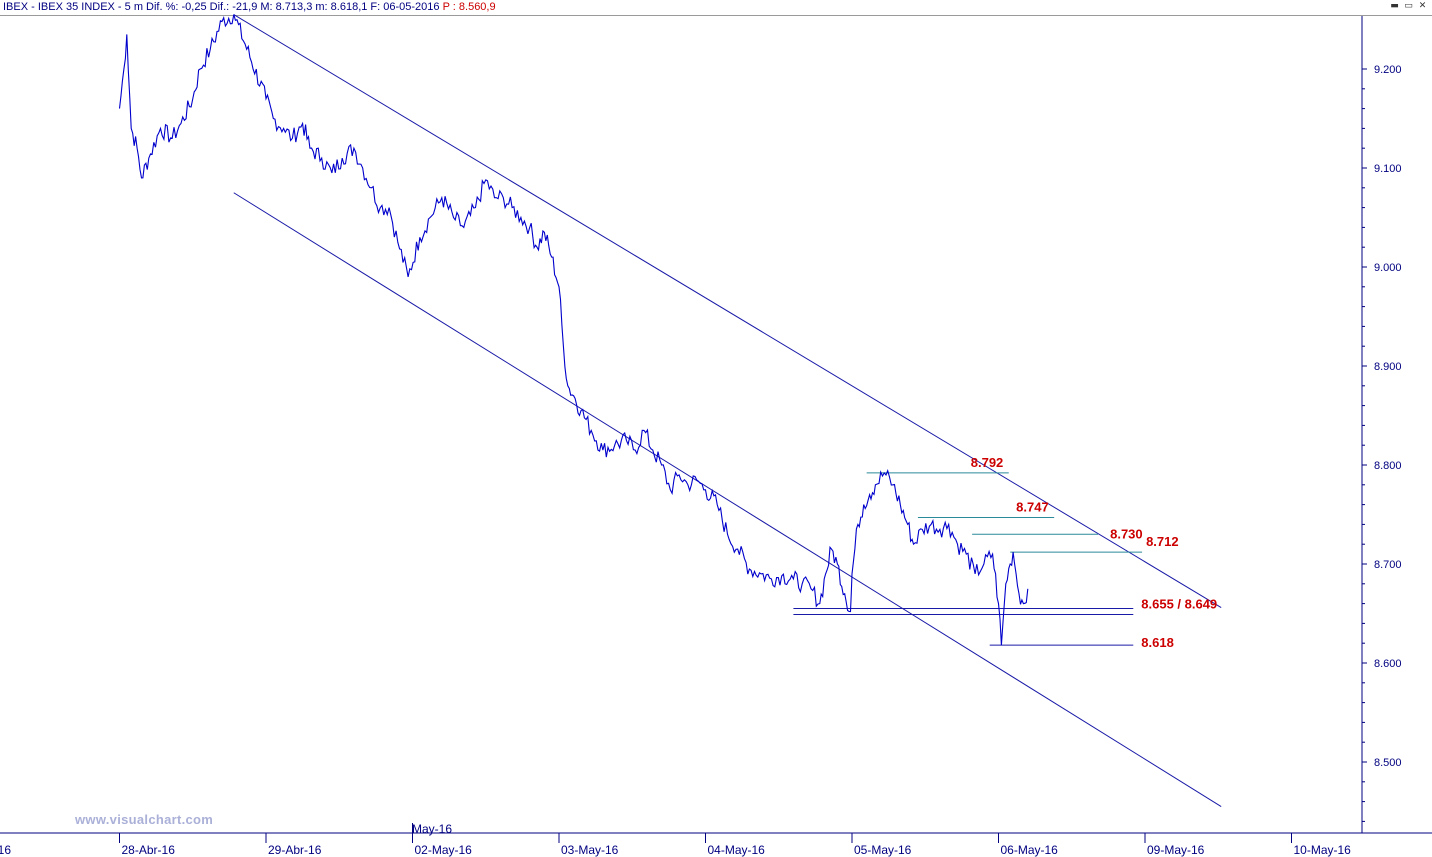  What do you see at coordinates (987, 462) in the screenshot?
I see `level-label: 8.792` at bounding box center [987, 462].